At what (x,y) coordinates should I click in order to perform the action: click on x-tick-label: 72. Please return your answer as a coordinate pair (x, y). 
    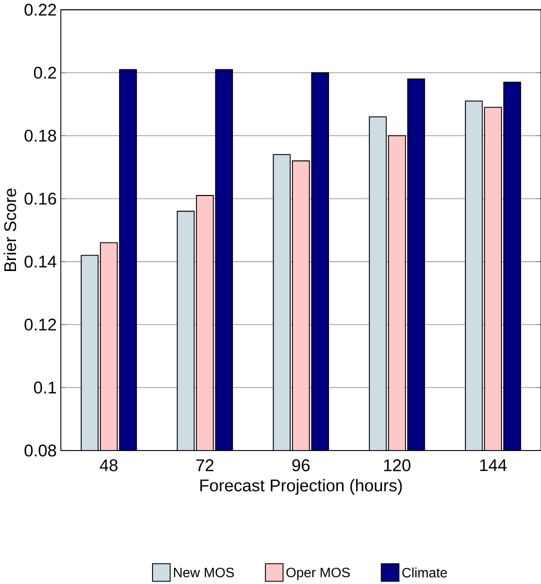
    Looking at the image, I should click on (205, 465).